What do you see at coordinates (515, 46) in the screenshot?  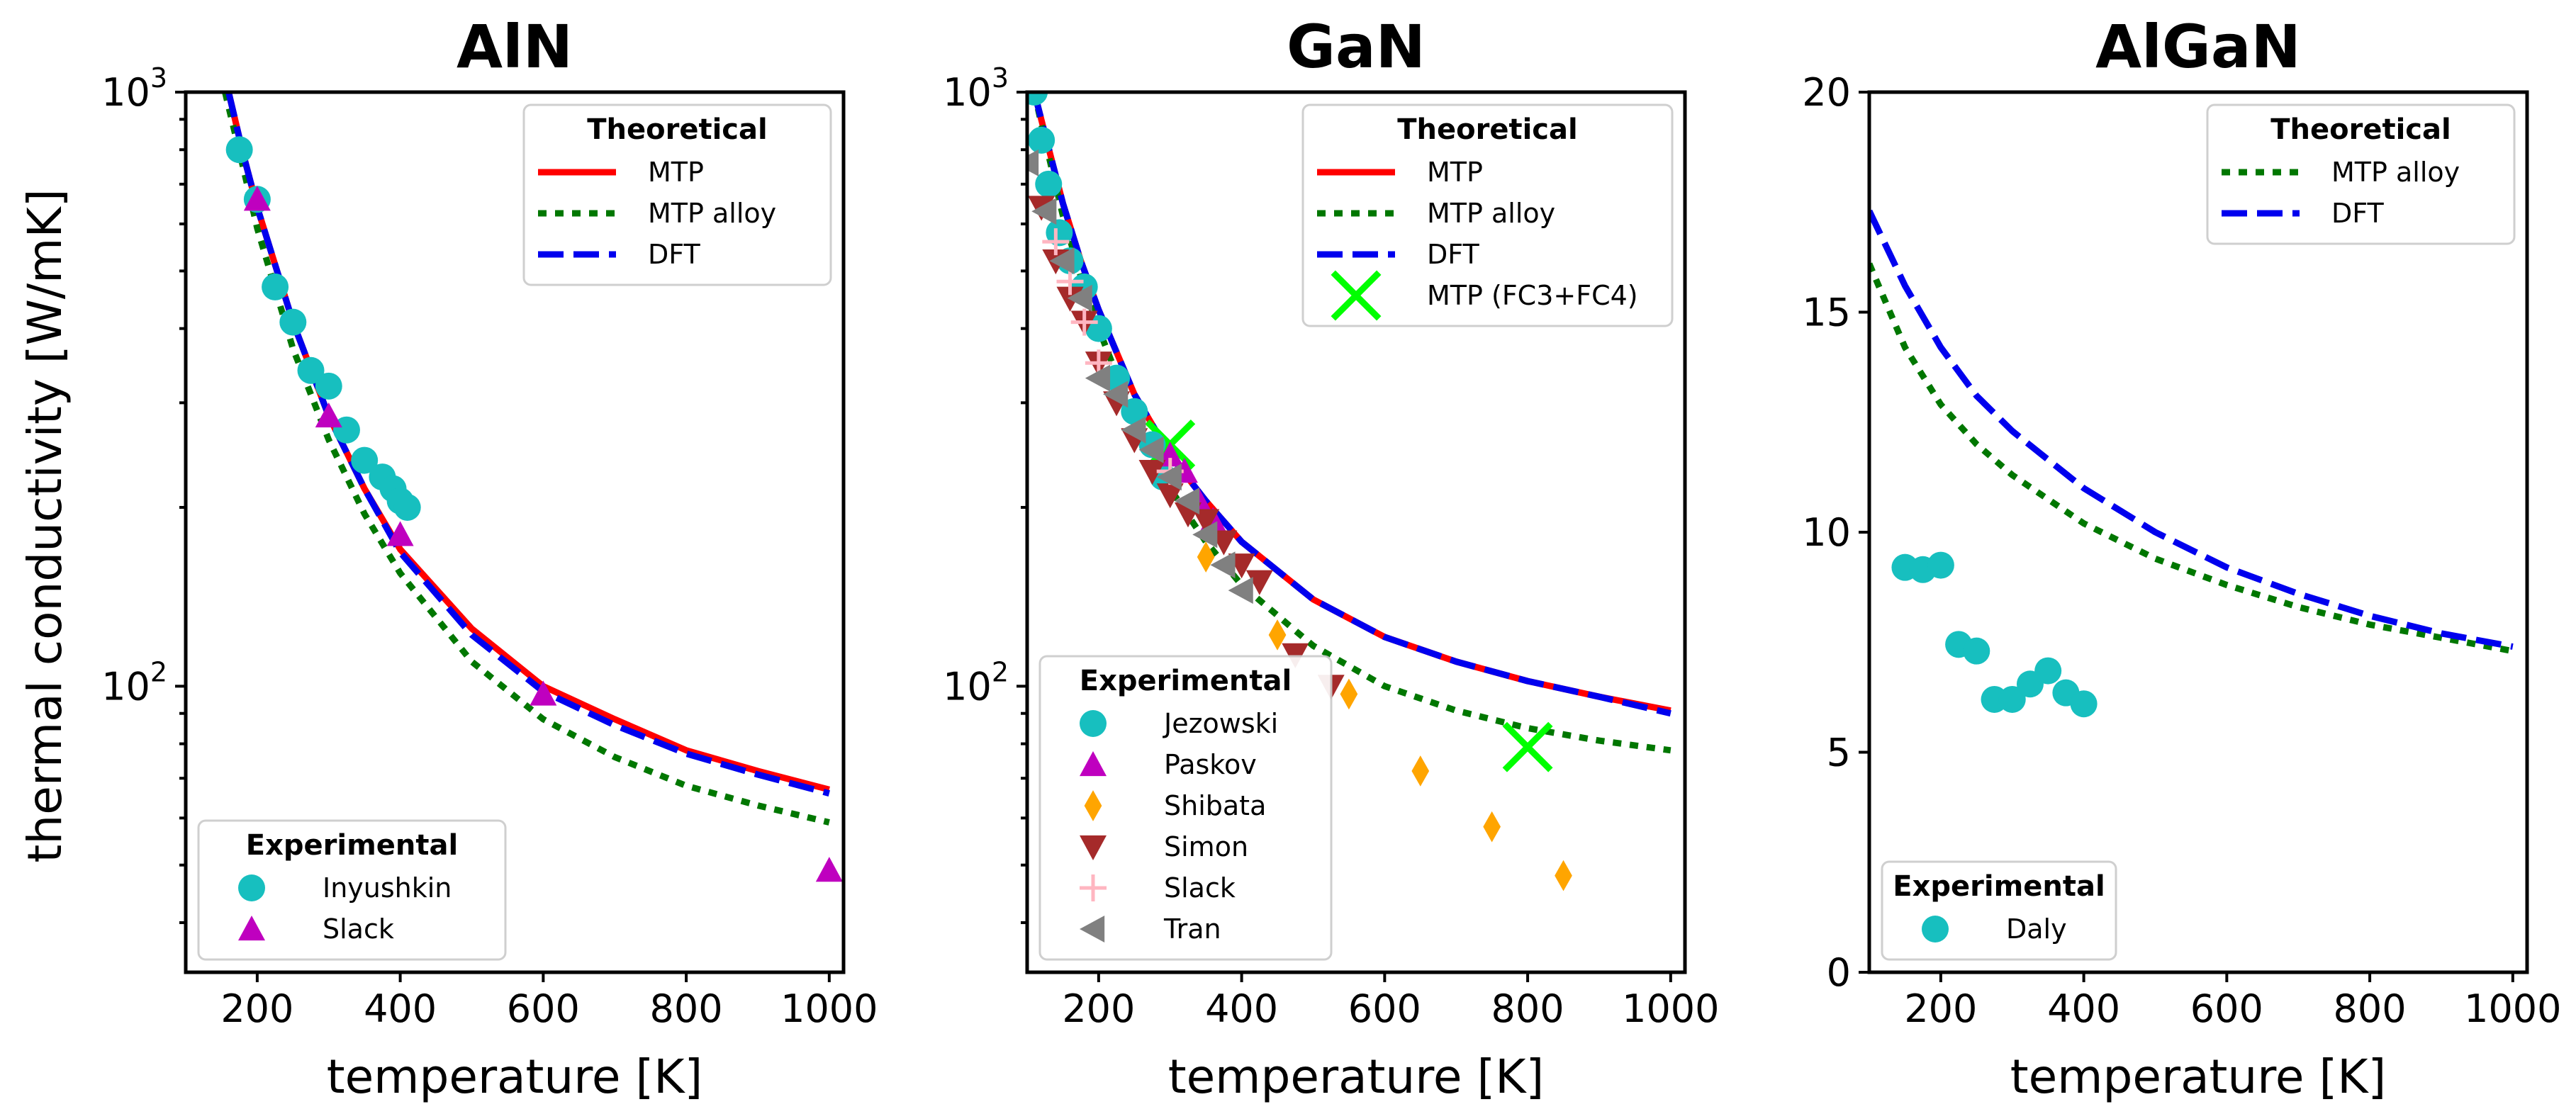 I see `panel-title: AlN` at bounding box center [515, 46].